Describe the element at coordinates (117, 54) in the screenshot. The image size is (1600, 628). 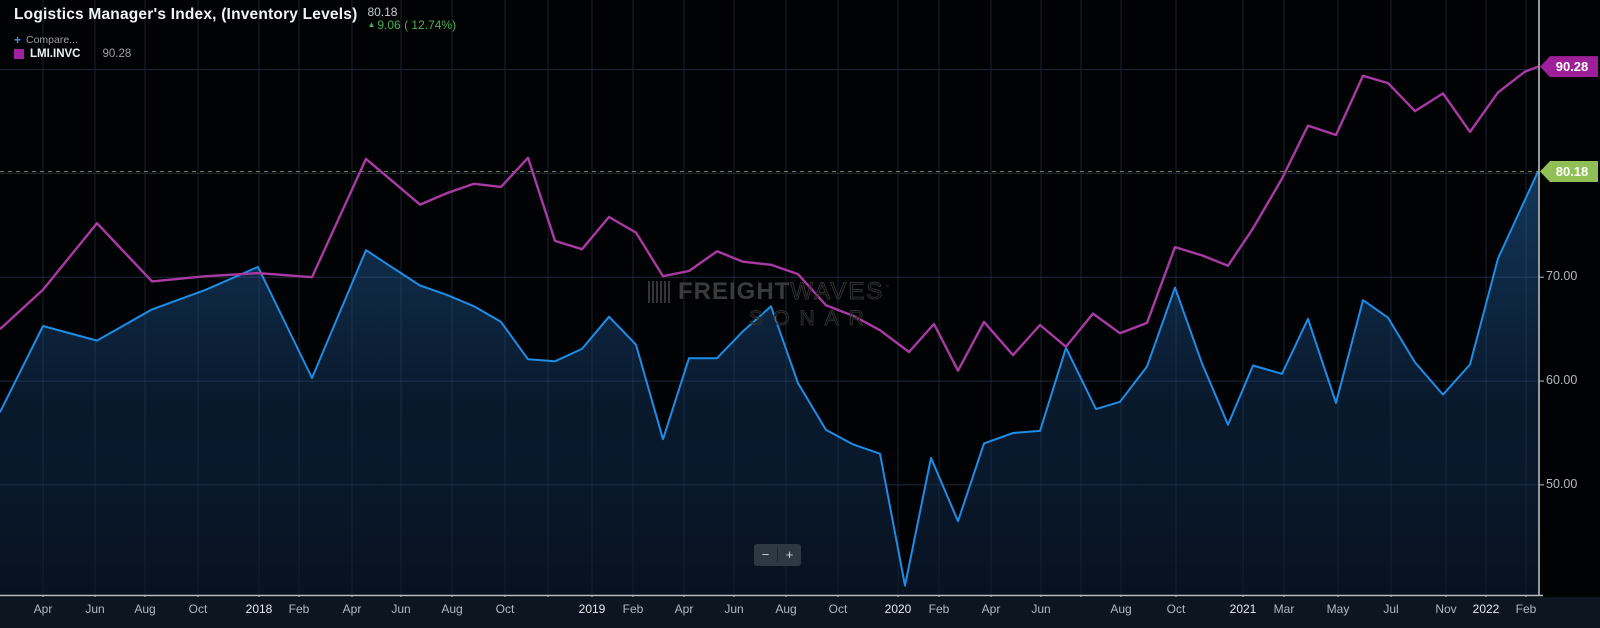
I see `series-value: 90.28` at that location.